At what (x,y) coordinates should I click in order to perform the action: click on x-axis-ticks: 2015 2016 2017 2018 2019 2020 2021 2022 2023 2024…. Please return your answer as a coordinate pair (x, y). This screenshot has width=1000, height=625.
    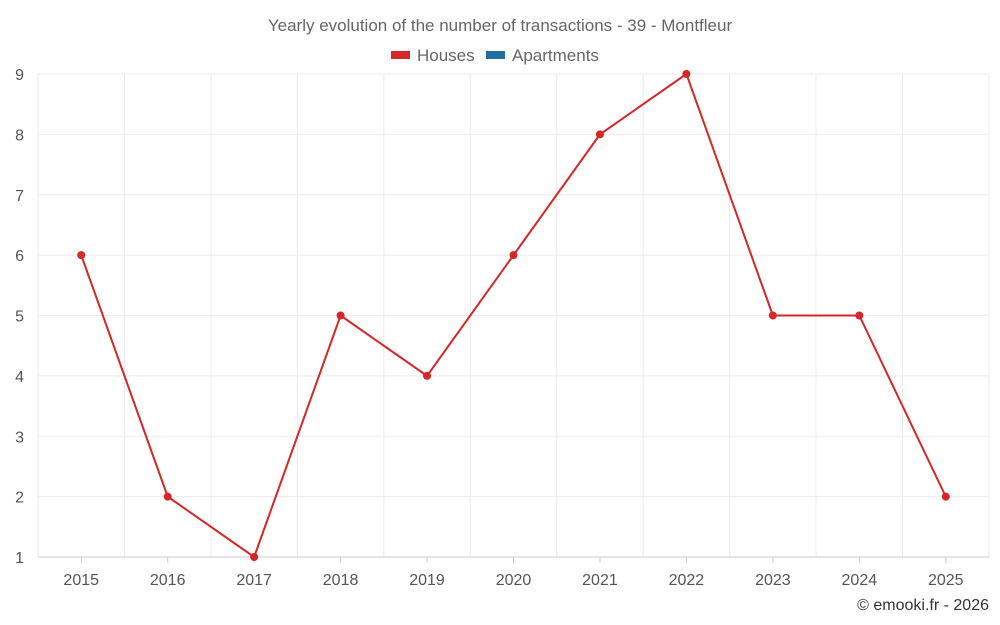
    Looking at the image, I should click on (513, 580).